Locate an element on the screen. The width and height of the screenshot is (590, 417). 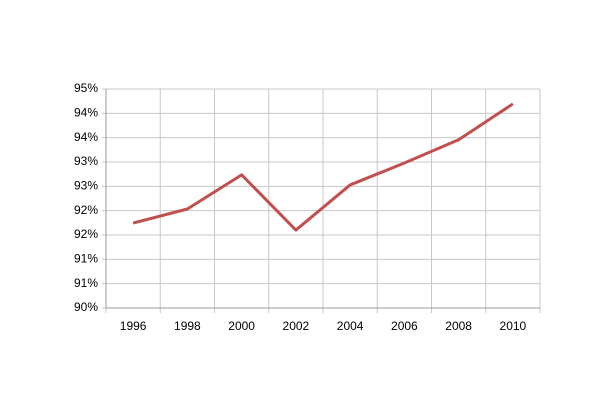
y-tick-label: 90% is located at coordinates (86, 307).